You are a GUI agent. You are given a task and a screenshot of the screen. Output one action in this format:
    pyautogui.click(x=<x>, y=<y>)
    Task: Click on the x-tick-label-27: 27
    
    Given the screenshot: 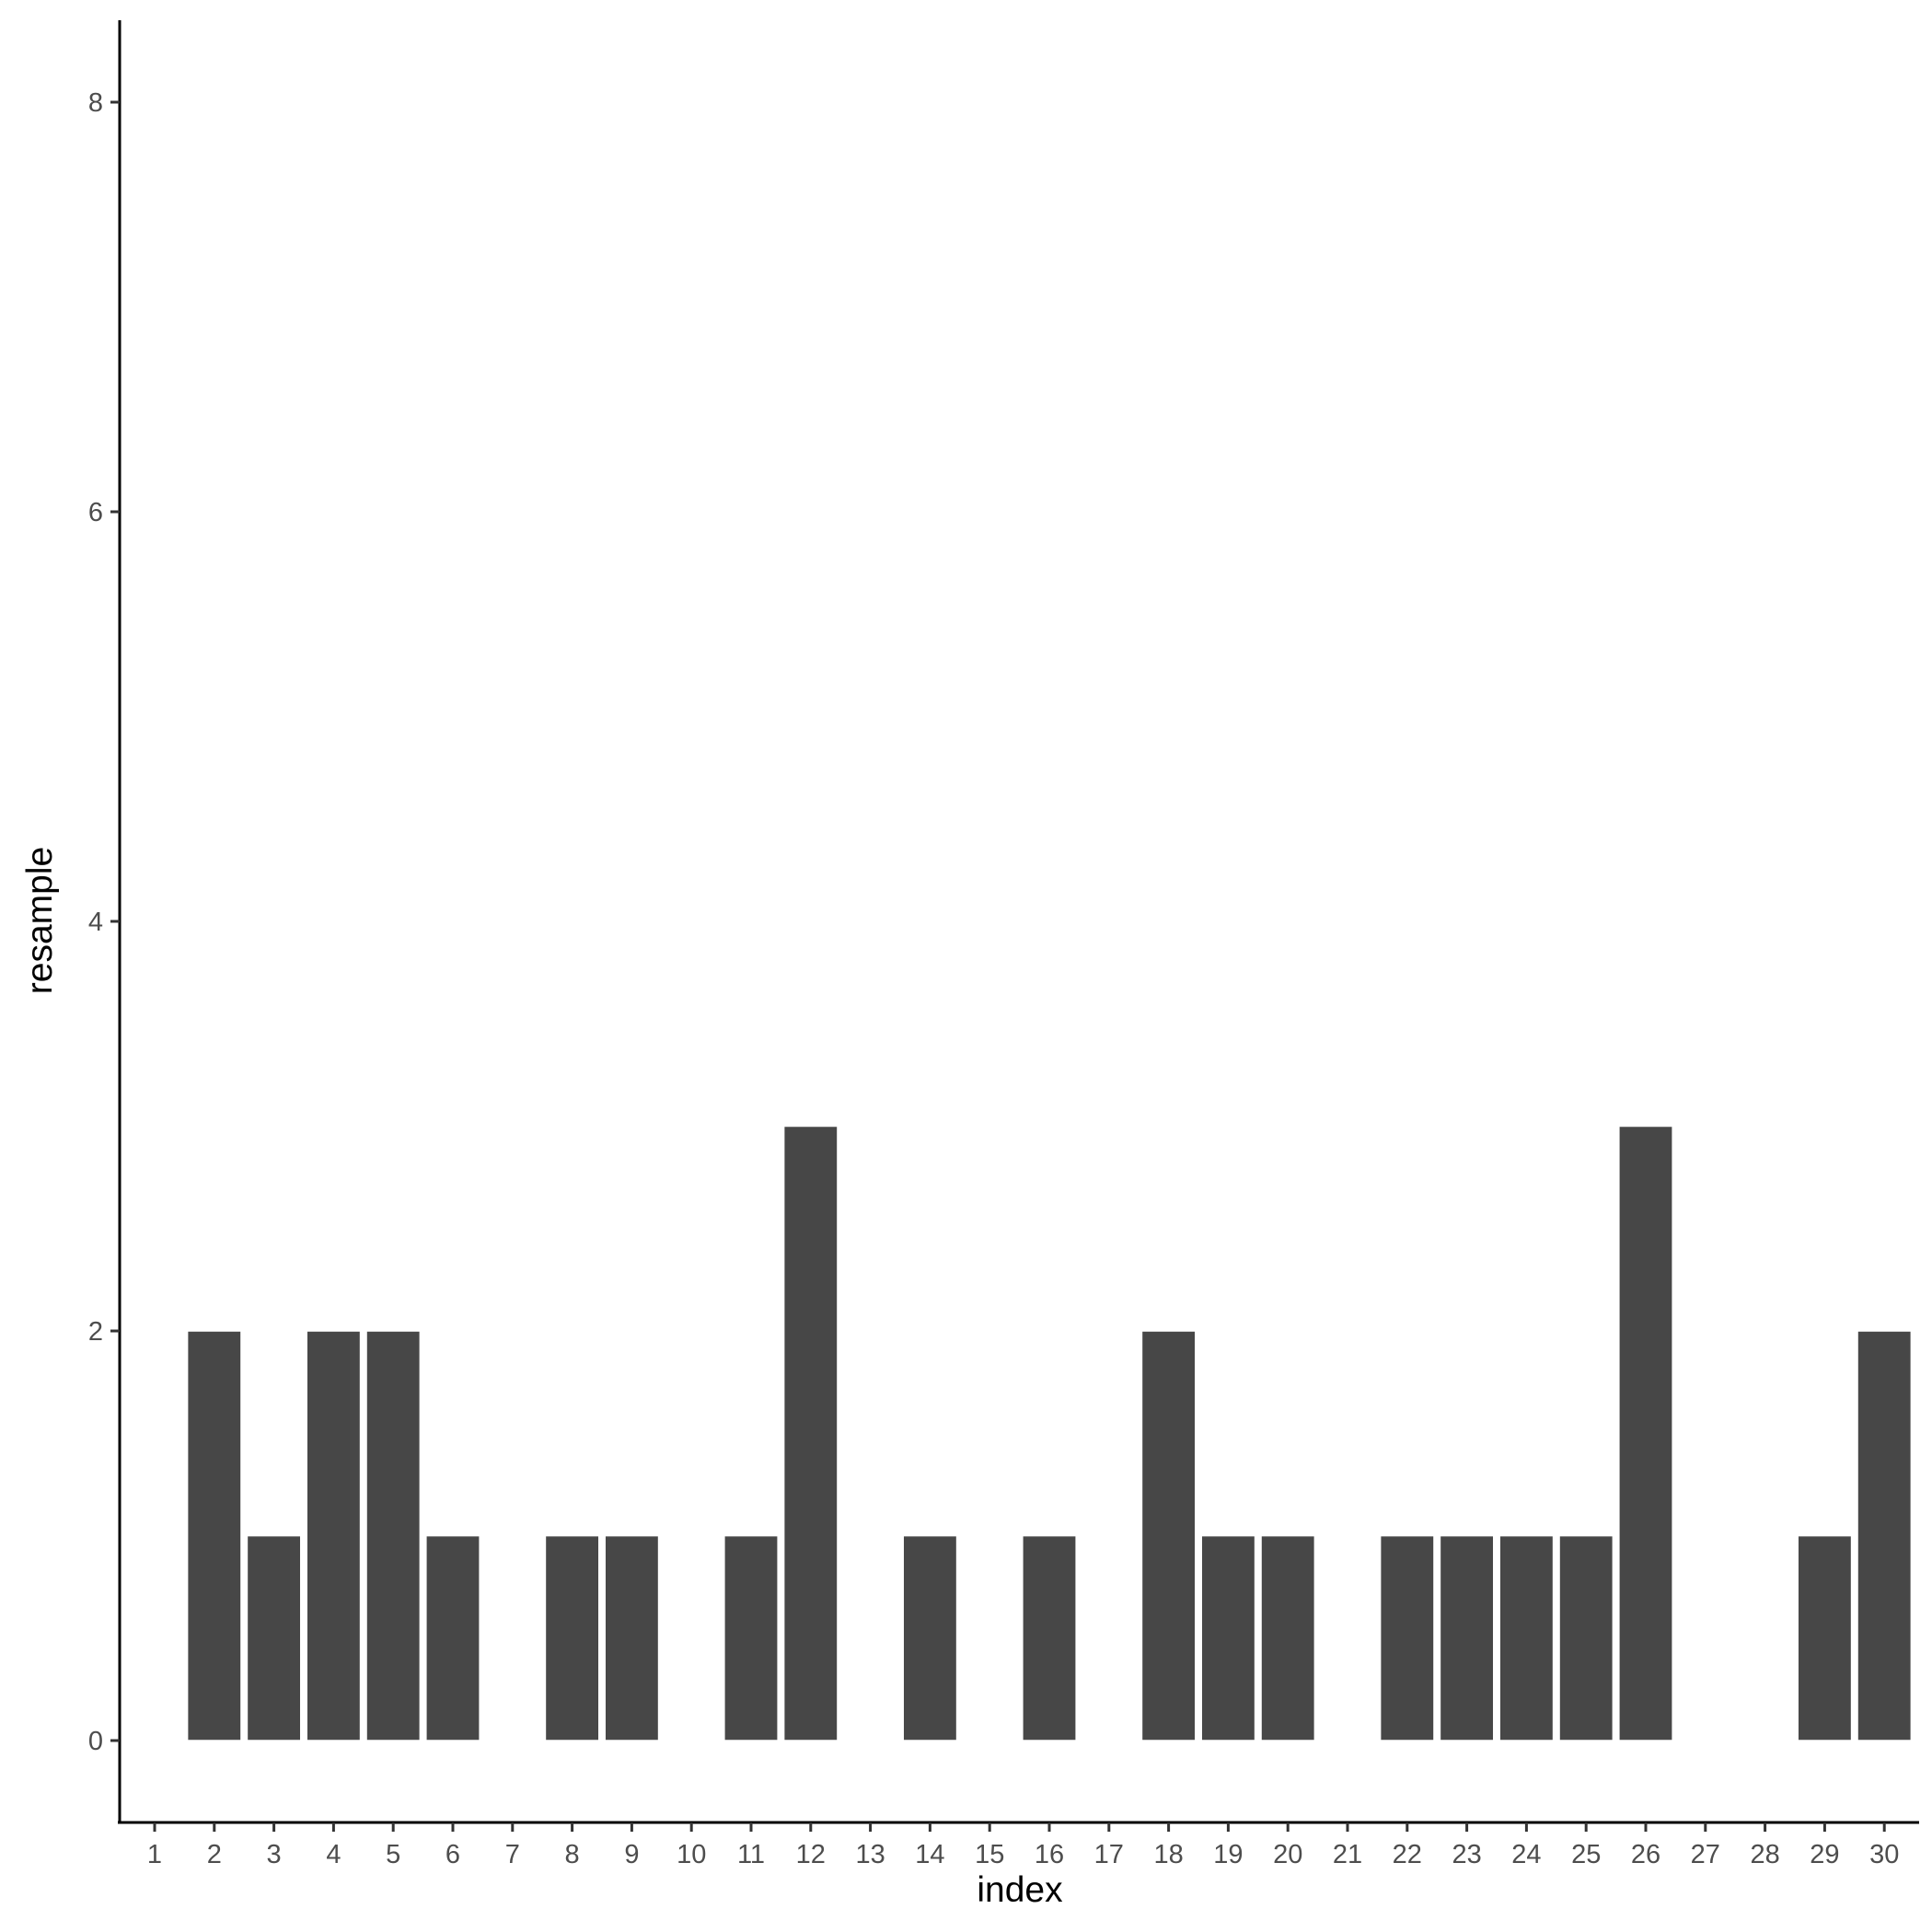 What is the action you would take?
    pyautogui.click(x=1706, y=1855)
    